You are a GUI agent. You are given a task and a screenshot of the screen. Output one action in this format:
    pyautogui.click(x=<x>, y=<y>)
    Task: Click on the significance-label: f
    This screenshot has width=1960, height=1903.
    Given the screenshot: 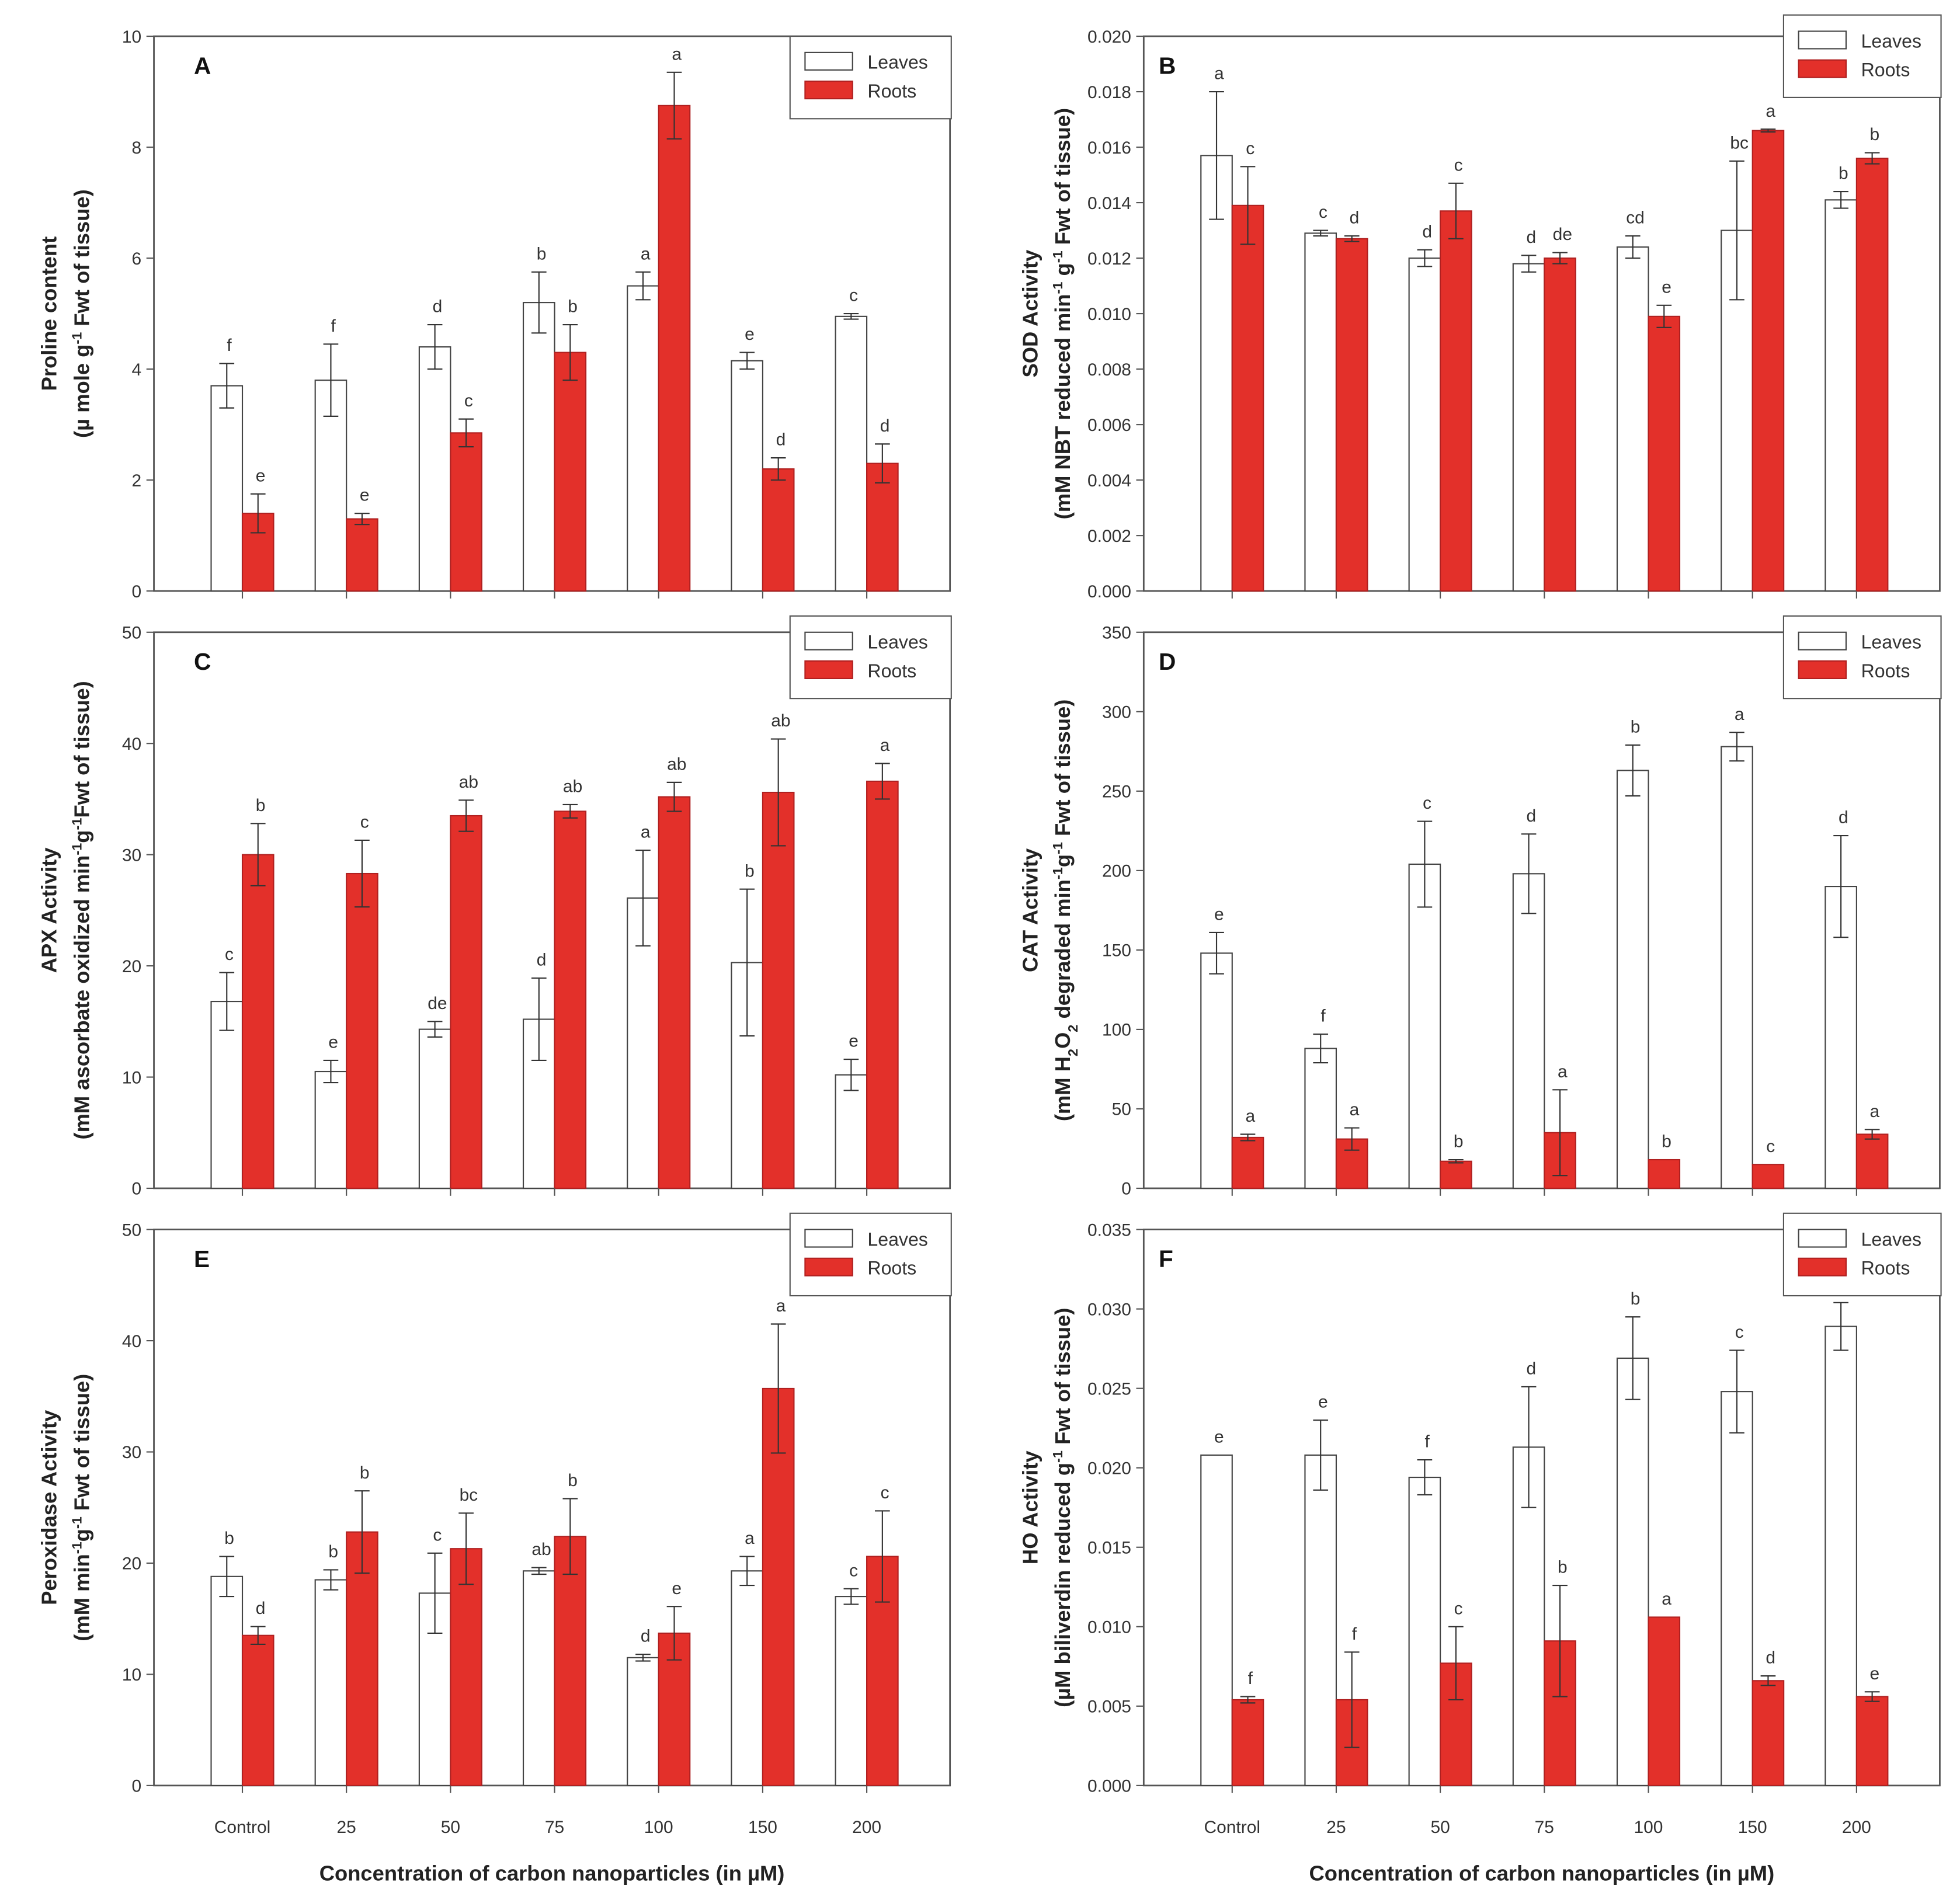 What is the action you would take?
    pyautogui.click(x=230, y=346)
    